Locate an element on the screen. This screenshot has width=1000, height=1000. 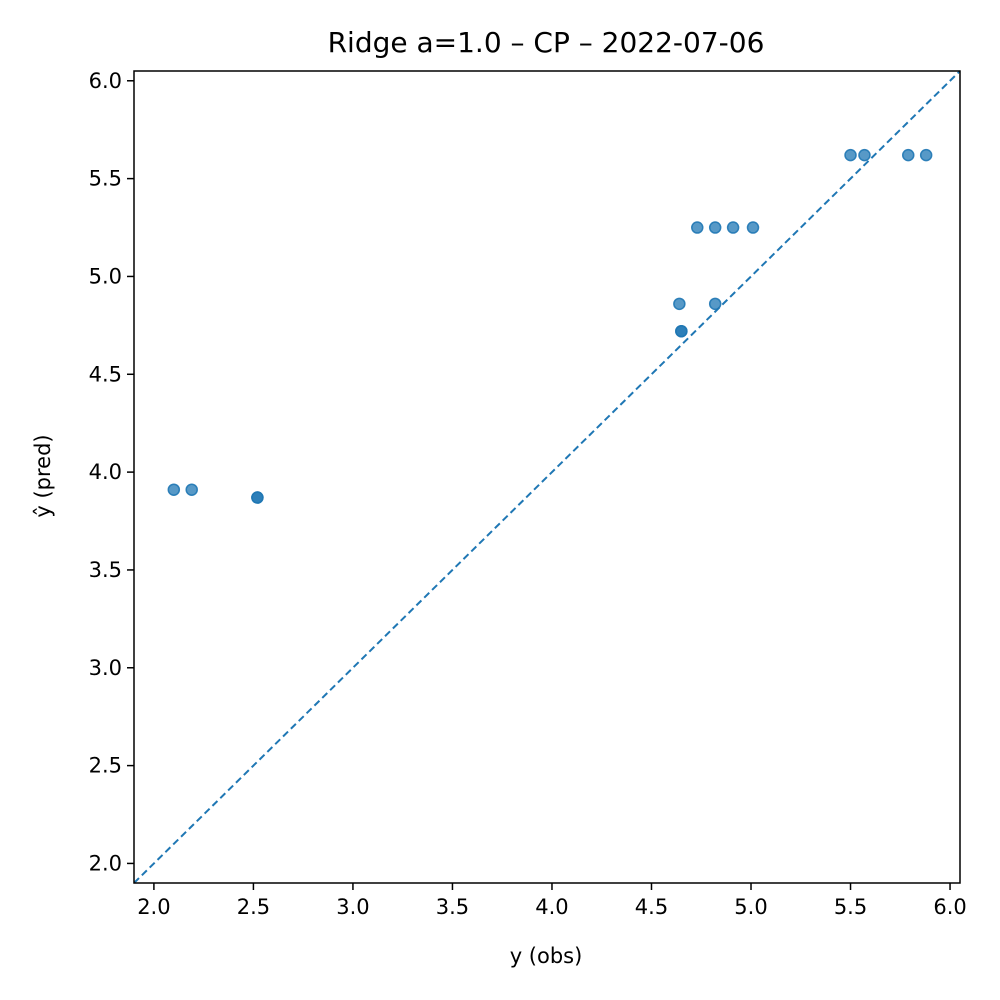
chart-title: Ridge a=1.0 – CP – 2022-07-06 is located at coordinates (546, 42).